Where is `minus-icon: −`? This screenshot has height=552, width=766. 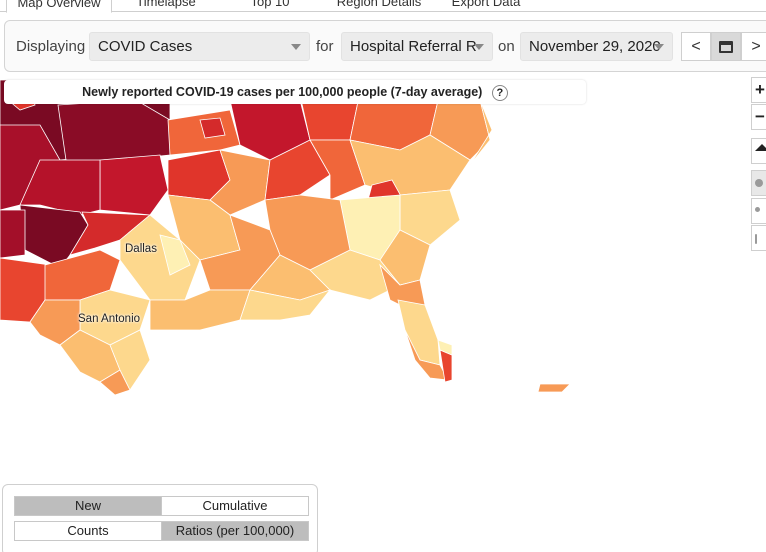
minus-icon: − is located at coordinates (760, 116).